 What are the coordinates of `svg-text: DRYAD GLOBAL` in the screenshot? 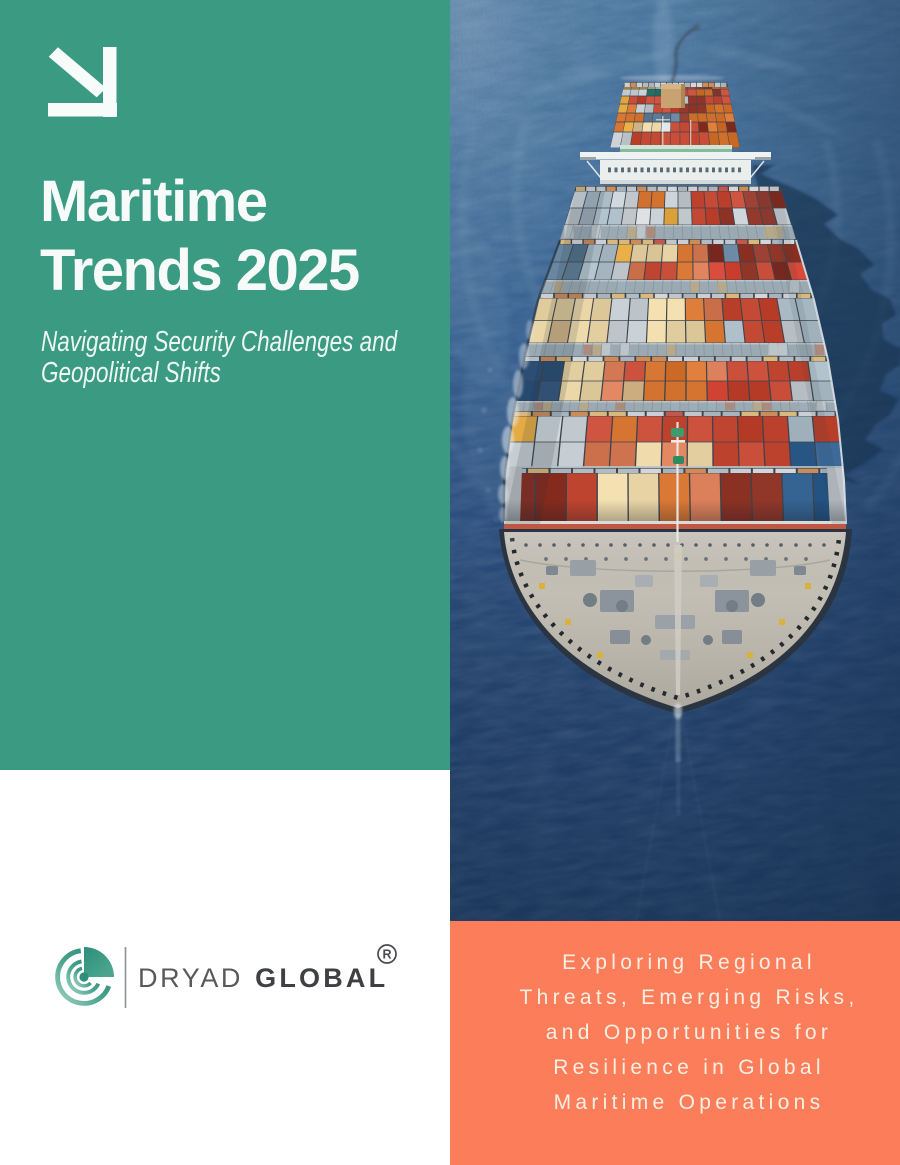 It's located at (263, 978).